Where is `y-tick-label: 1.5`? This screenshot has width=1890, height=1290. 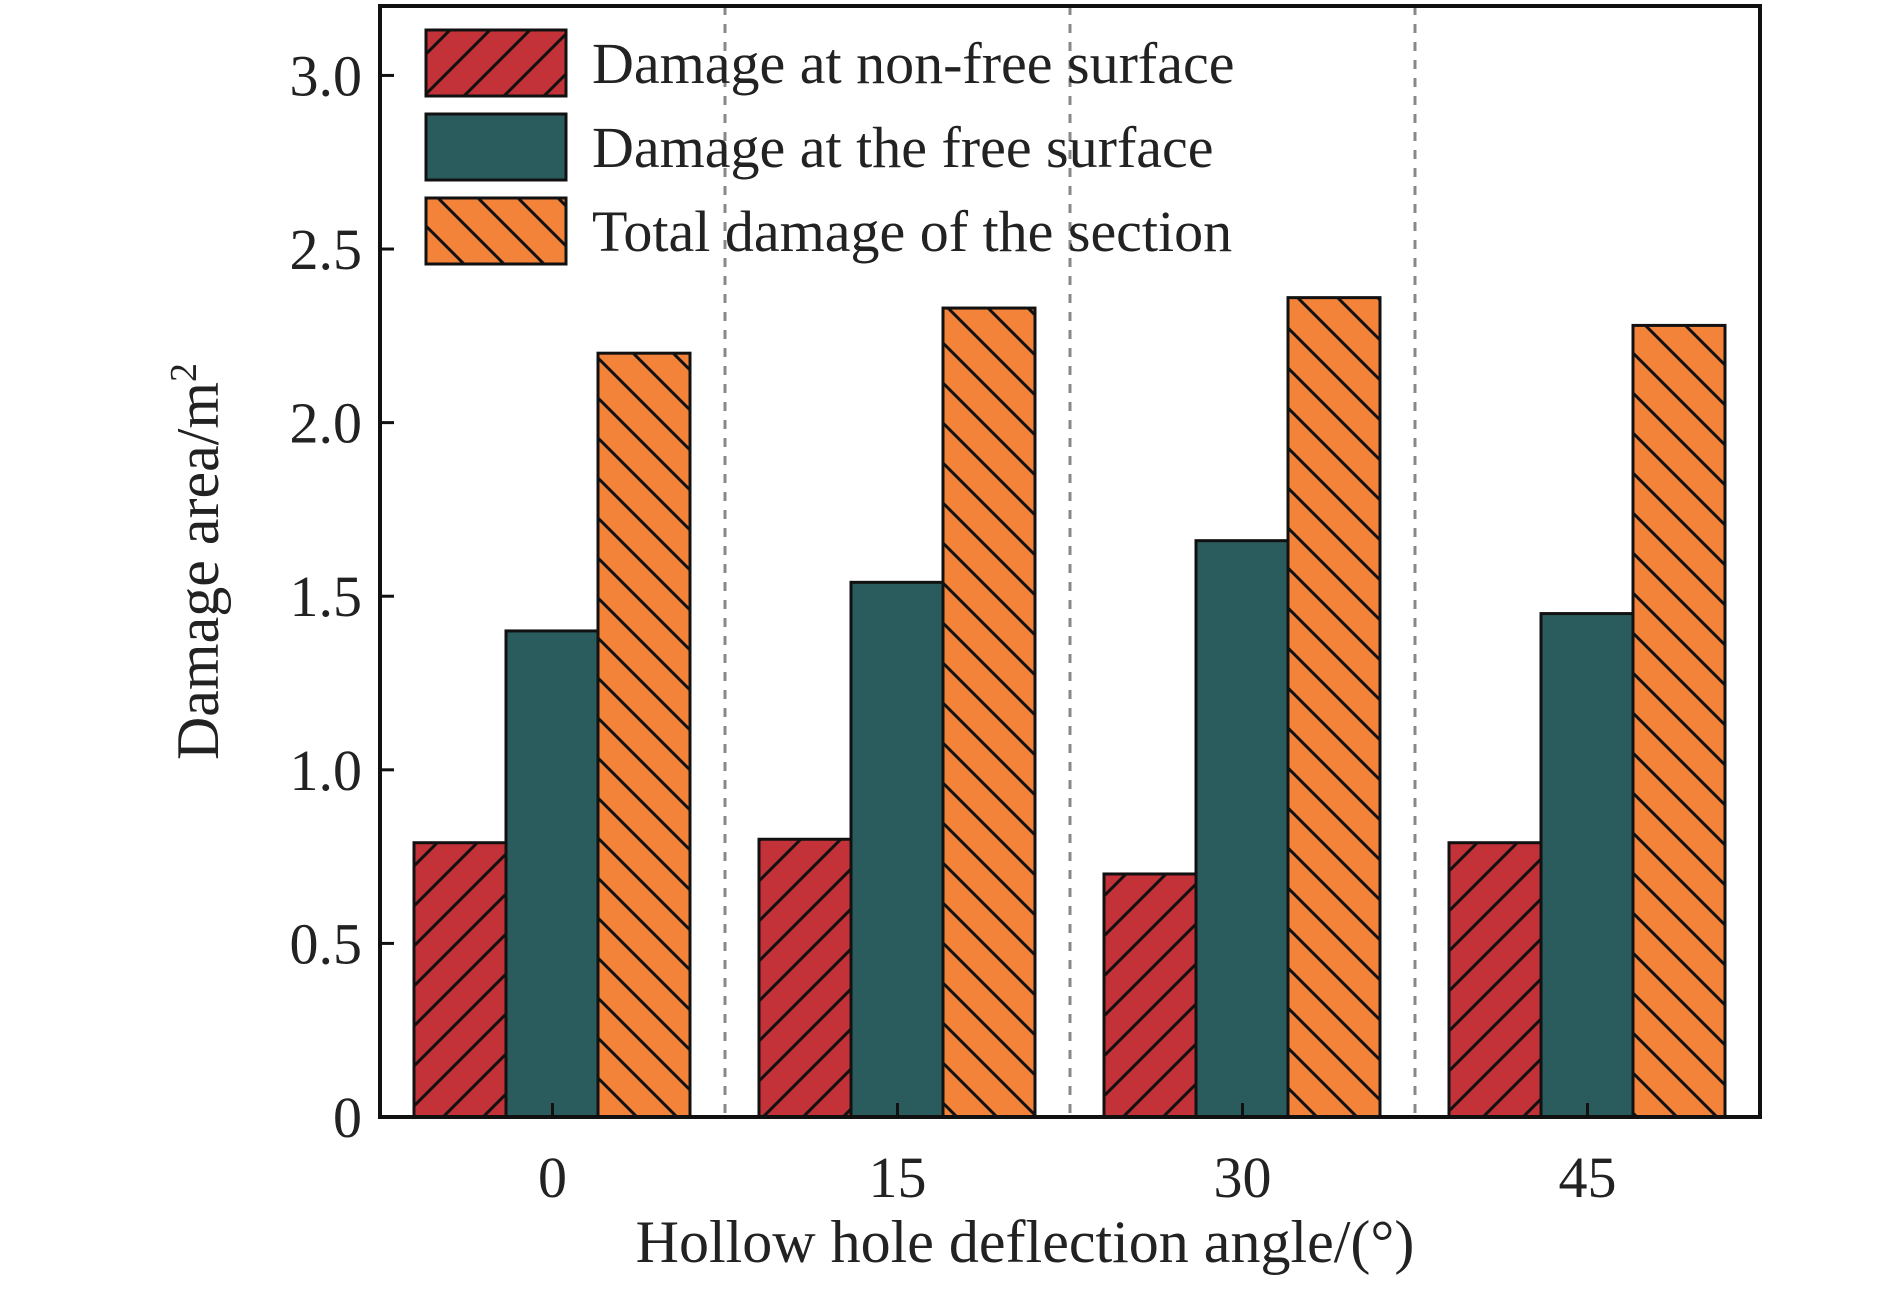 y-tick-label: 1.5 is located at coordinates (326, 596).